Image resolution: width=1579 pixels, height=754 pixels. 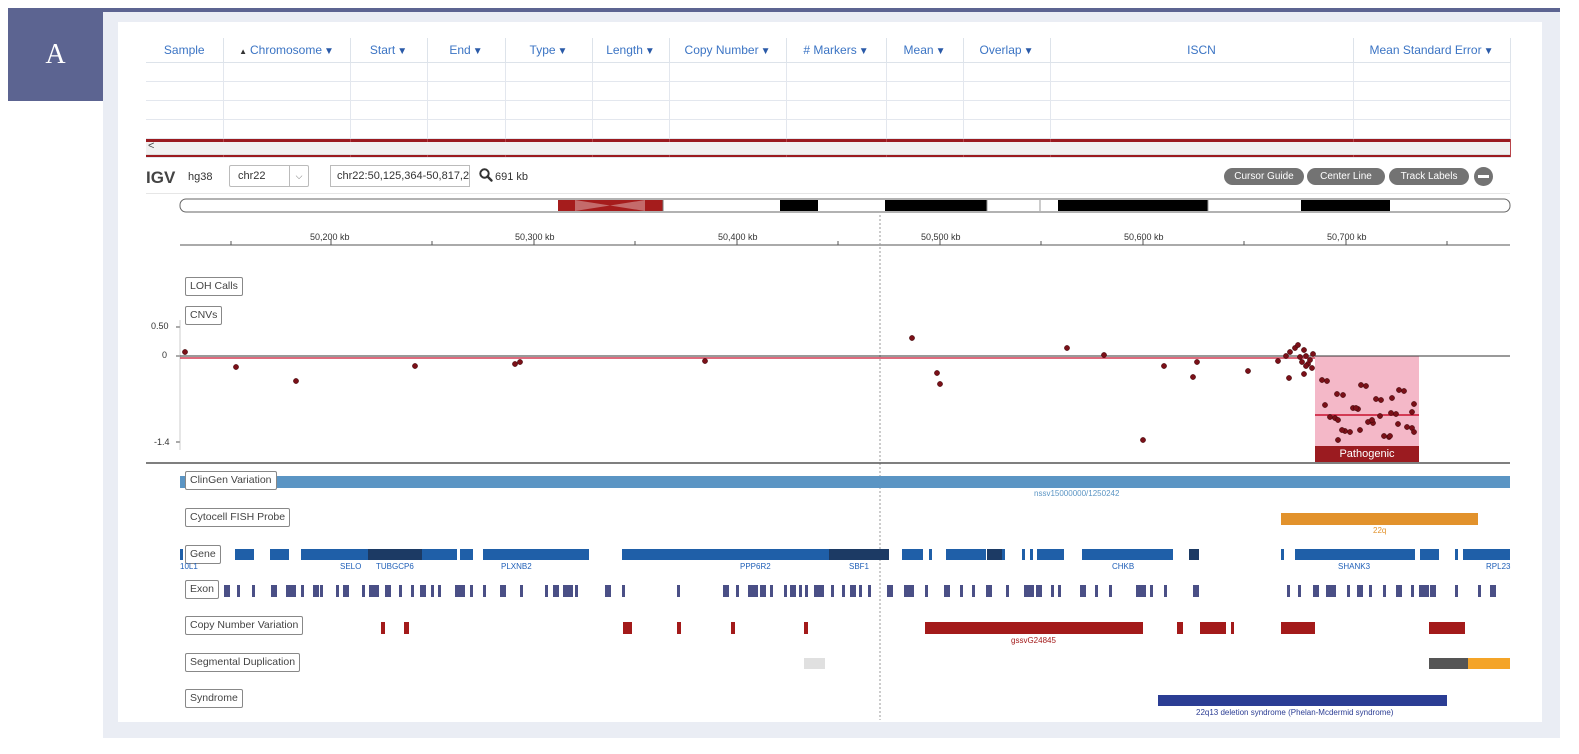 I want to click on gene-name-label: RPL23, so click(x=1498, y=566).